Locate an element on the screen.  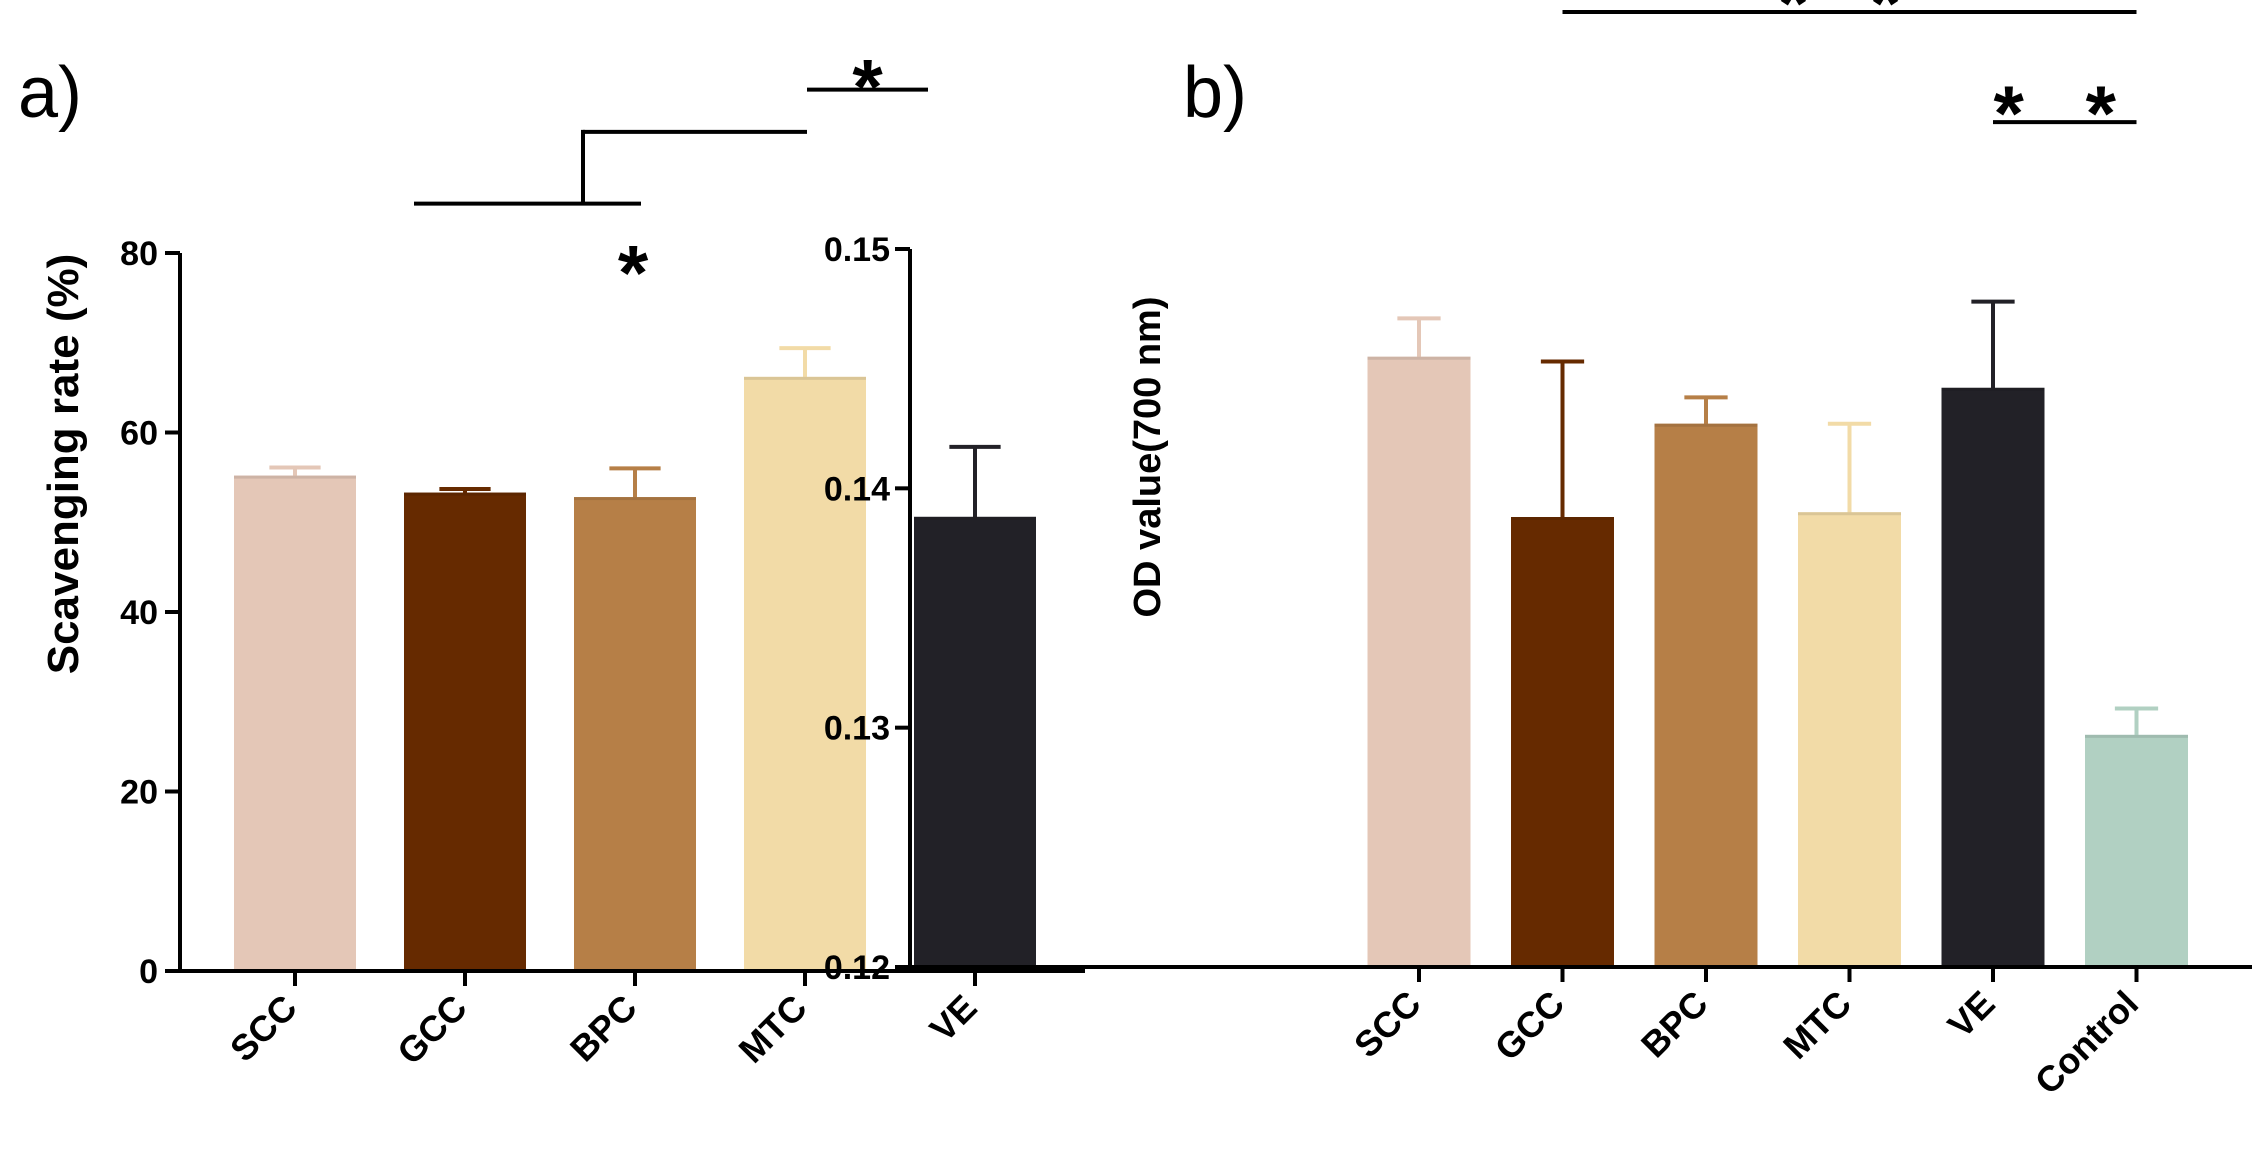
bar-b-scc is located at coordinates (1419, 660).